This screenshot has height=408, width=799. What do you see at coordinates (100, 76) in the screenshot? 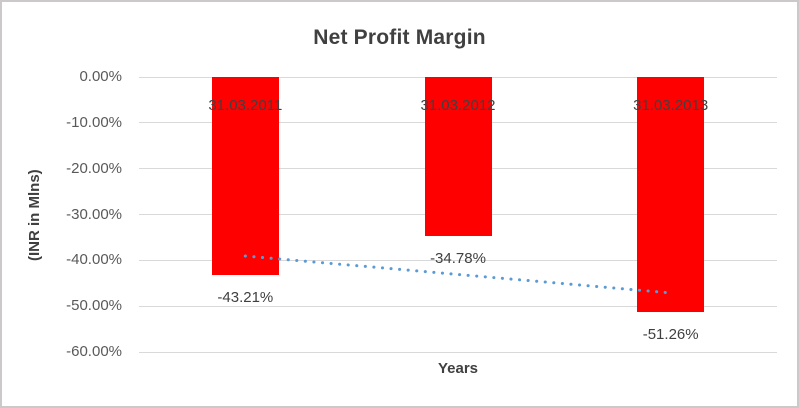
I see `y-tick-label: 0.00%` at bounding box center [100, 76].